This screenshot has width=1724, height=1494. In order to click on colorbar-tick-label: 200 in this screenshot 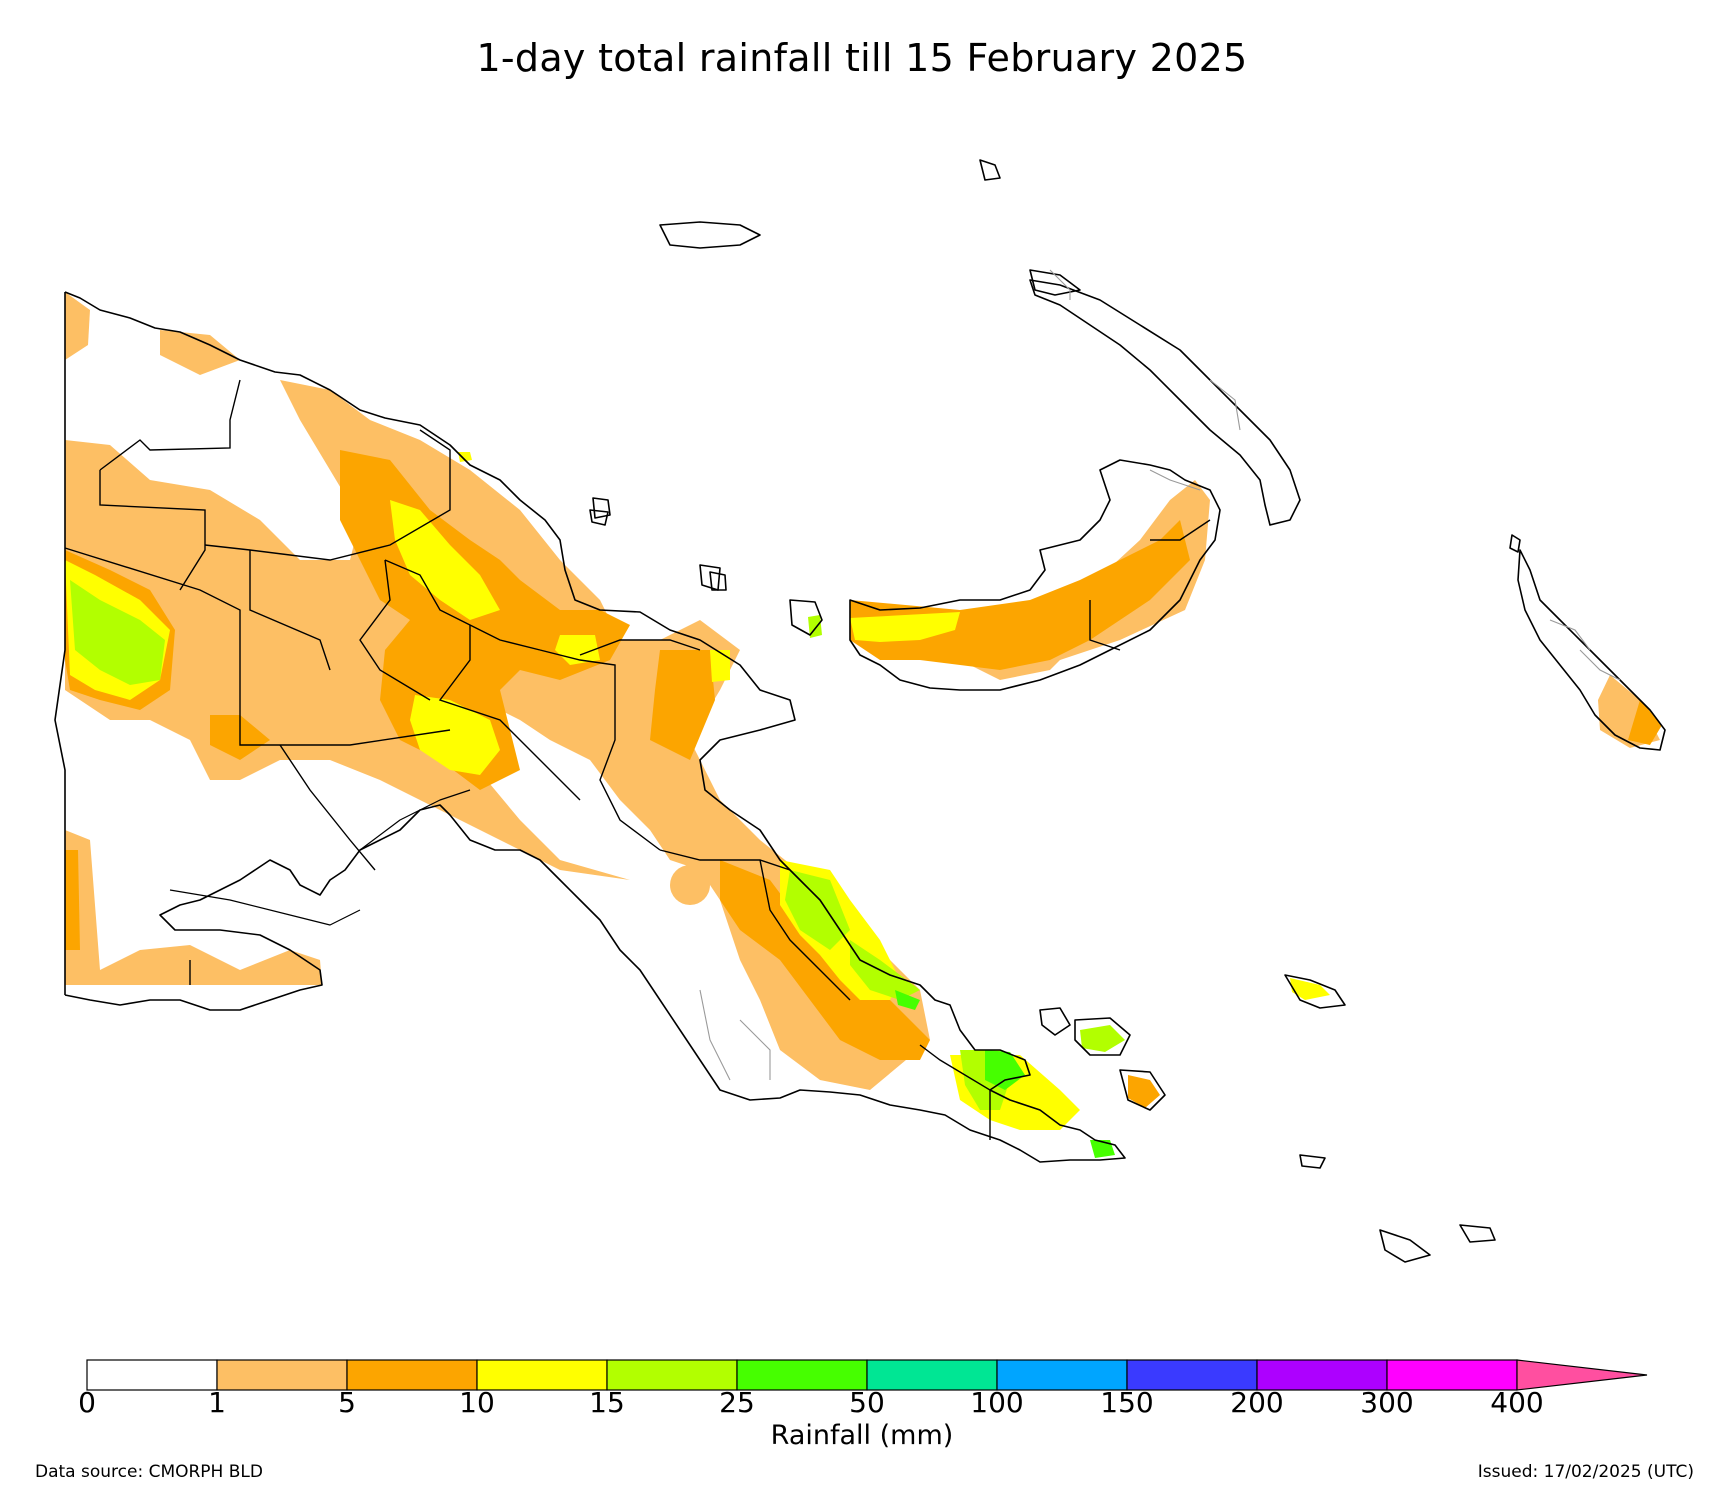, I will do `click(1257, 1402)`.